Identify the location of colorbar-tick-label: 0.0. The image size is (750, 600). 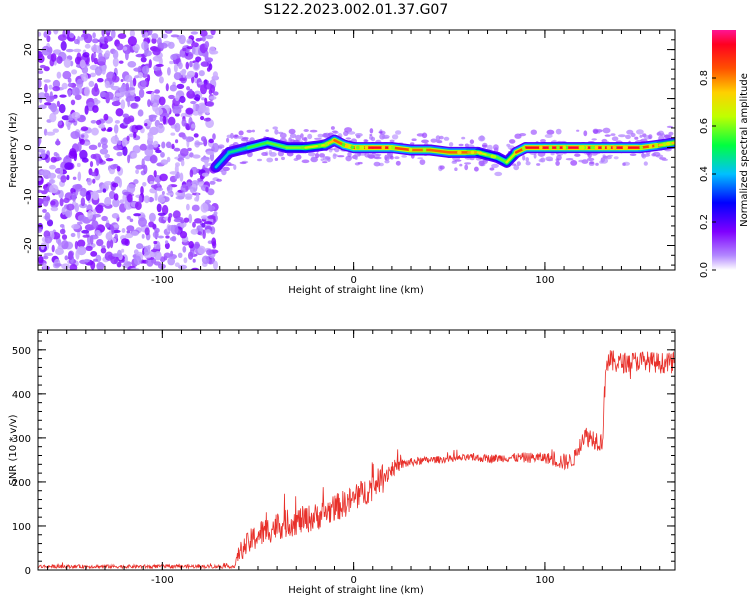
(704, 270).